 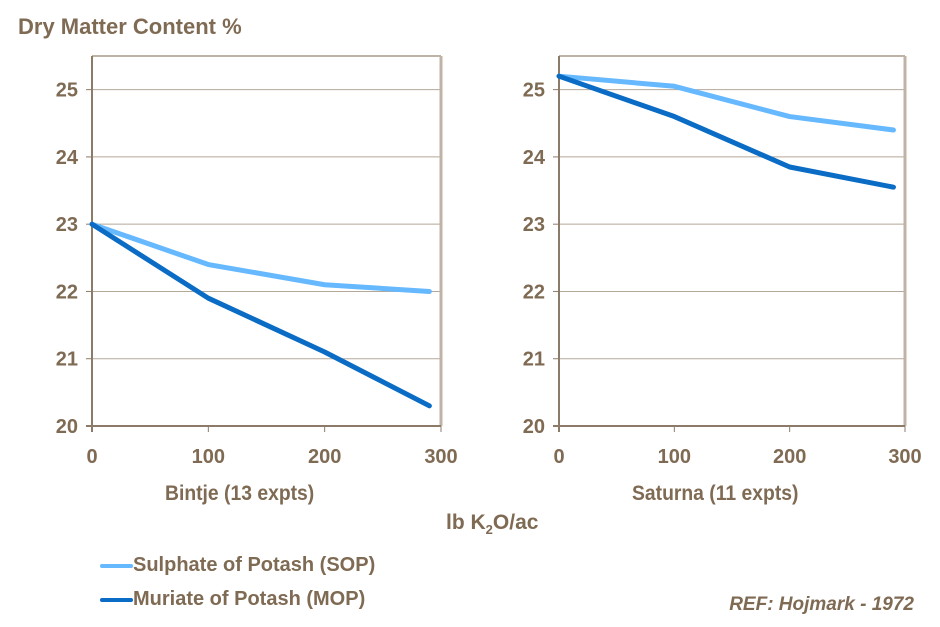 What do you see at coordinates (715, 493) in the screenshot?
I see `panel-label-saturna: Saturna (11 expts)` at bounding box center [715, 493].